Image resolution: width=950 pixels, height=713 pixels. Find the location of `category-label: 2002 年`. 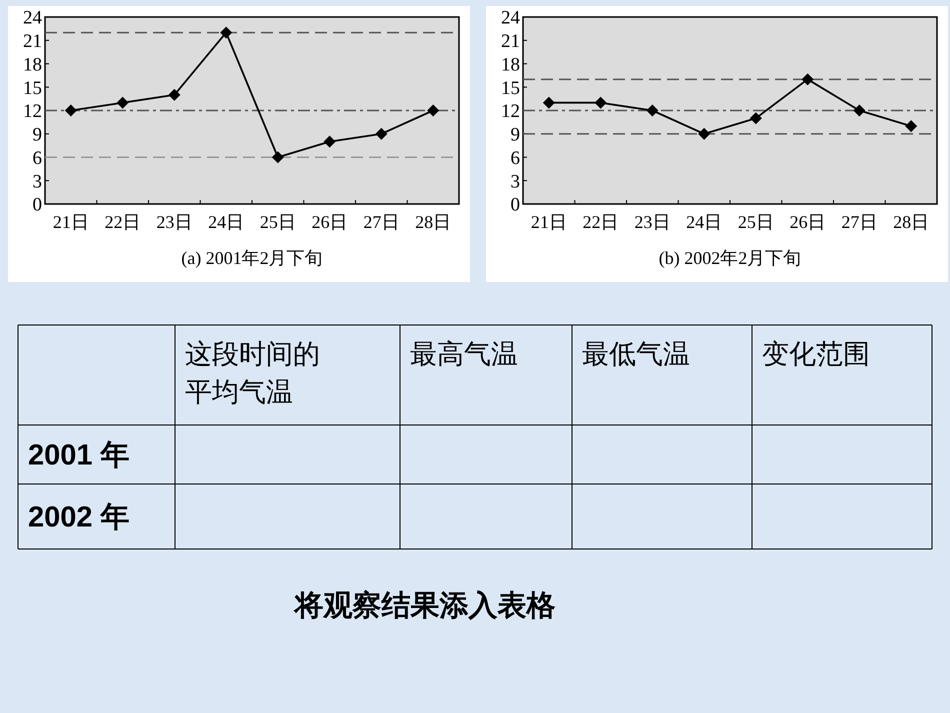

category-label: 2002 年 is located at coordinates (79, 518).